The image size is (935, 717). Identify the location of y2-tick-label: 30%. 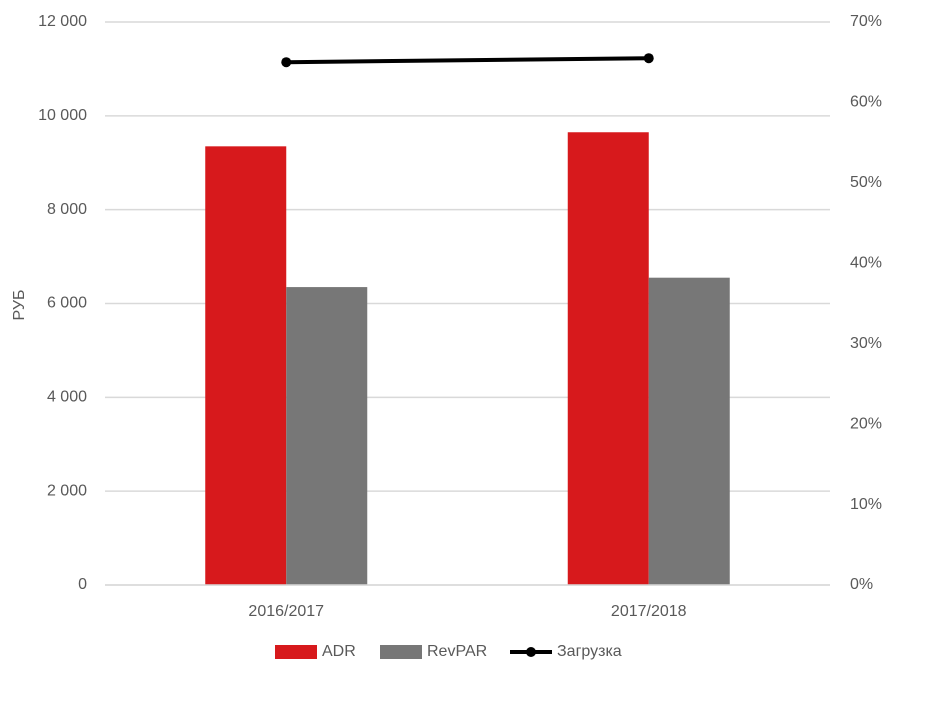
(866, 343).